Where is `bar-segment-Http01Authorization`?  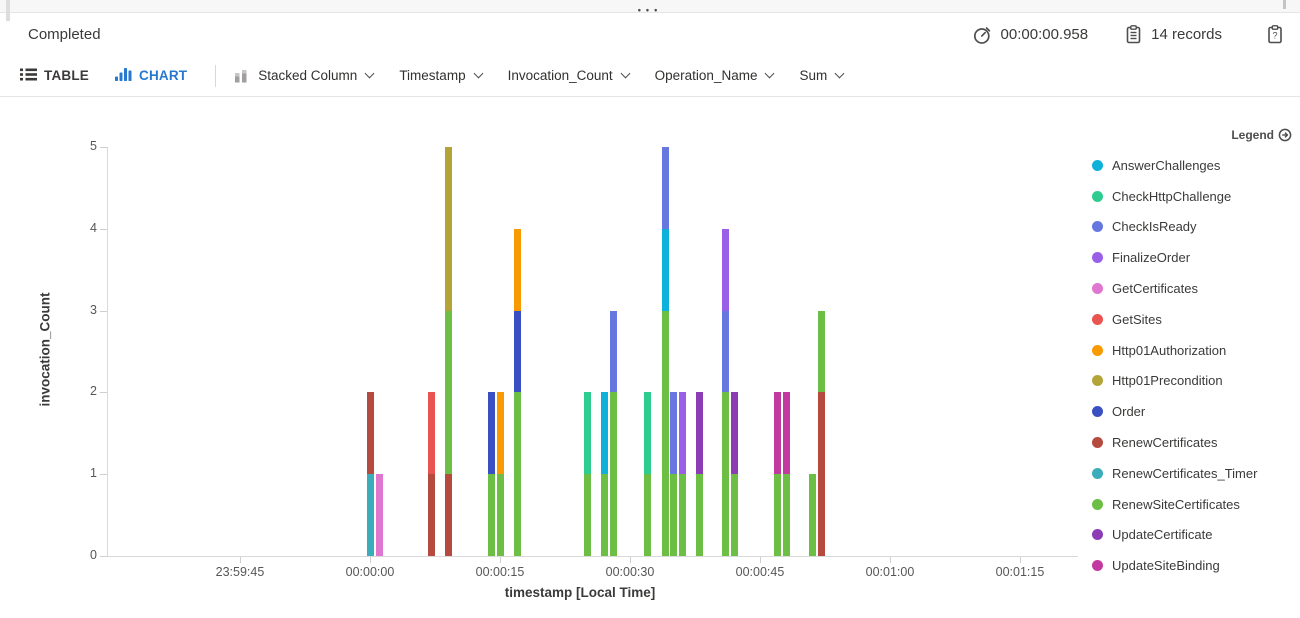
bar-segment-Http01Authorization is located at coordinates (518, 269).